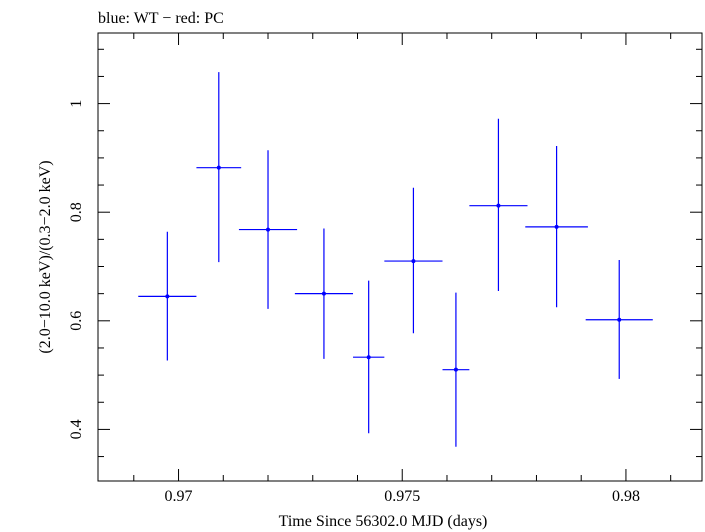  Describe the element at coordinates (161, 18) in the screenshot. I see `chart-title: blue: WT − red: PC` at that location.